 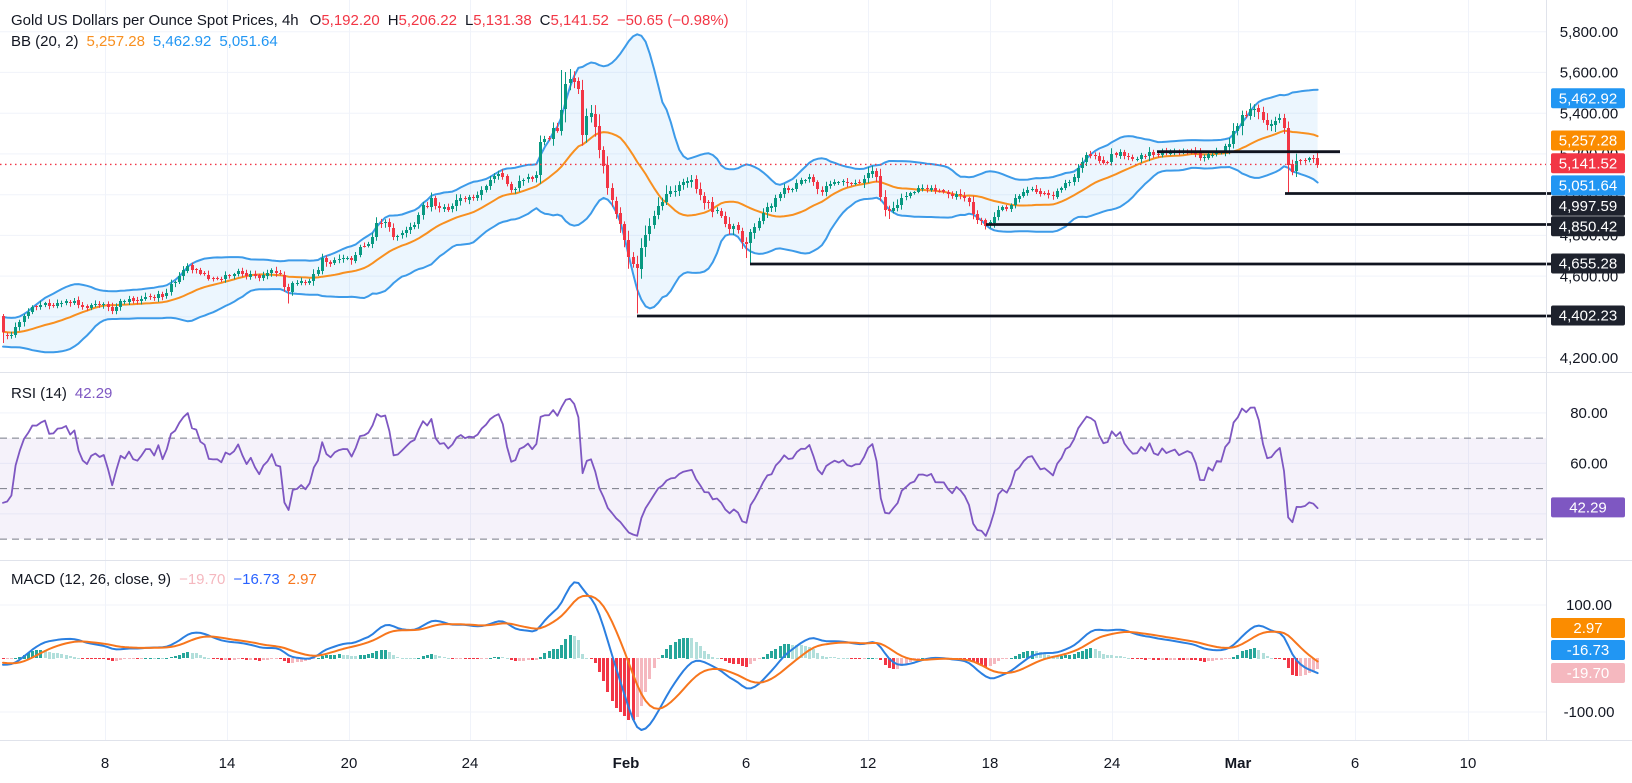 What do you see at coordinates (1588, 650) in the screenshot?
I see `svg-text: -16.73` at bounding box center [1588, 650].